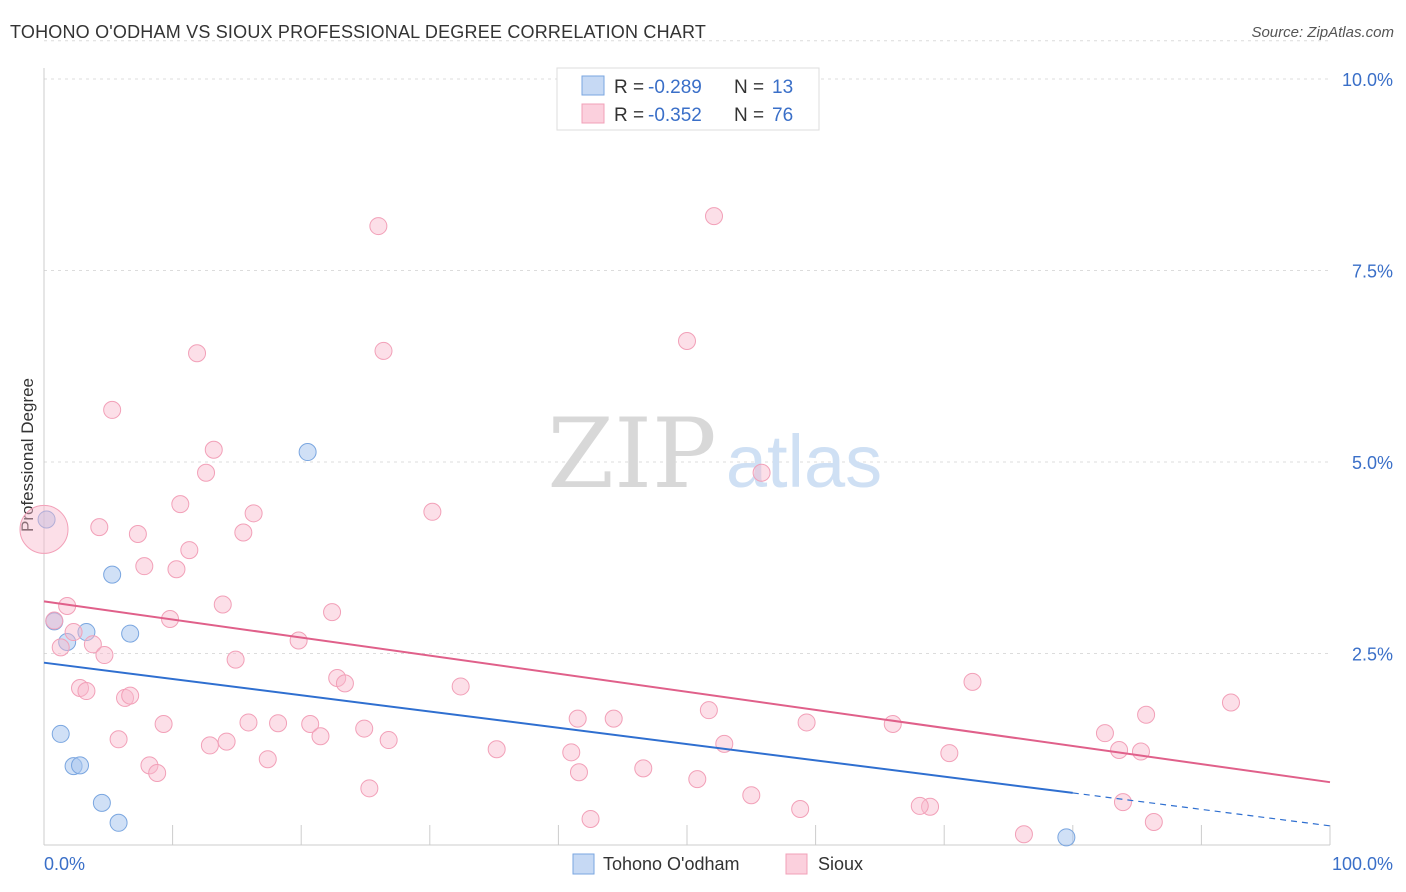  I want to click on stats-r-label-2: R =, so click(629, 115).